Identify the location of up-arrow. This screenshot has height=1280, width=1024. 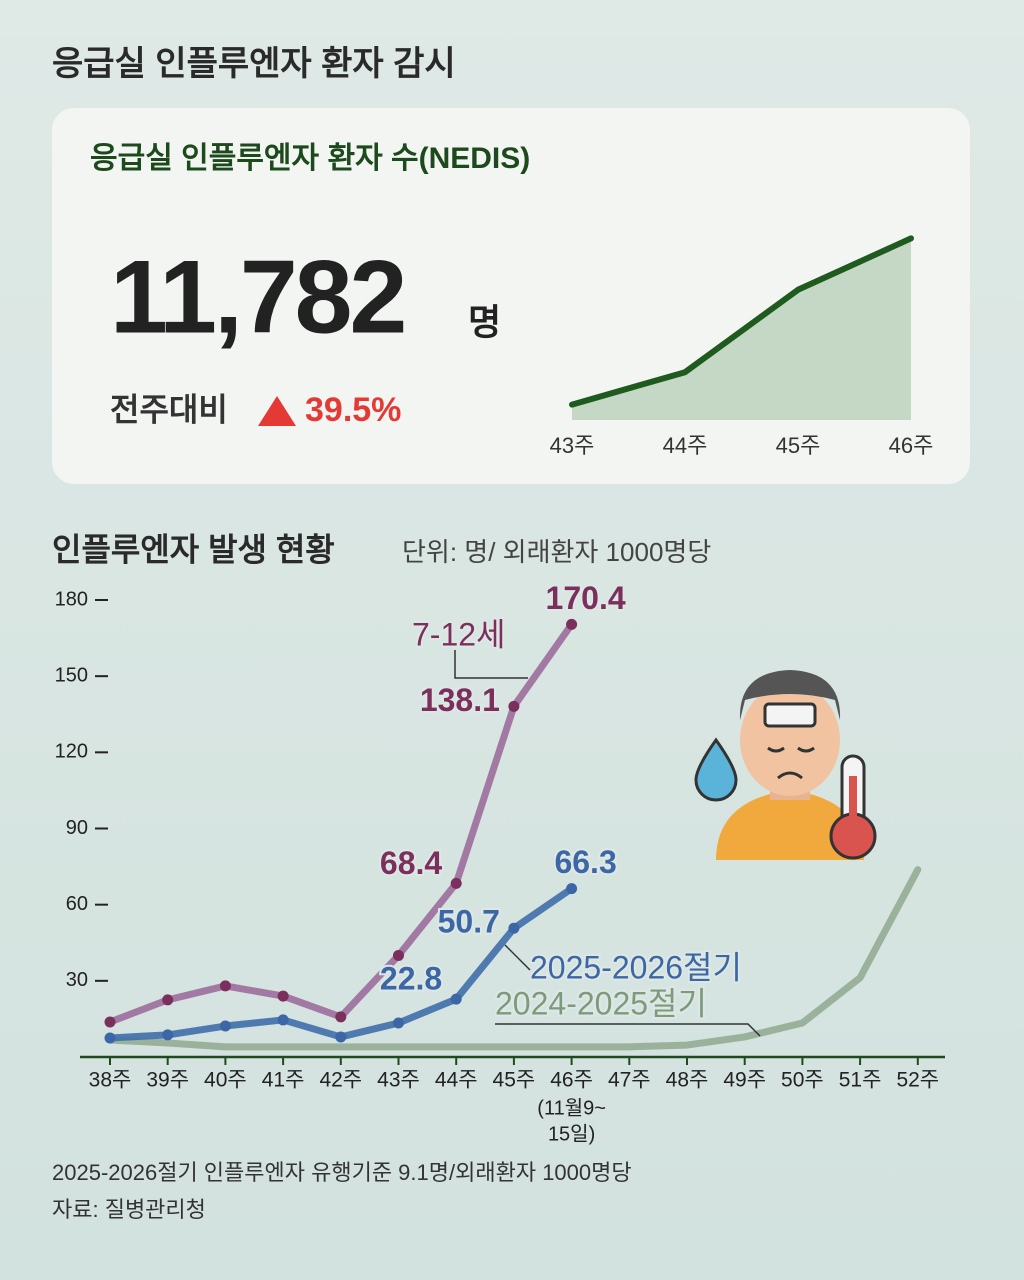
(277, 411).